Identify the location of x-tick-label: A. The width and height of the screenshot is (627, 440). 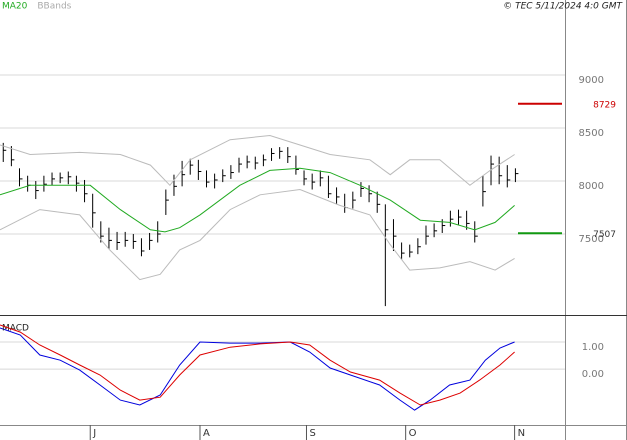
(206, 433).